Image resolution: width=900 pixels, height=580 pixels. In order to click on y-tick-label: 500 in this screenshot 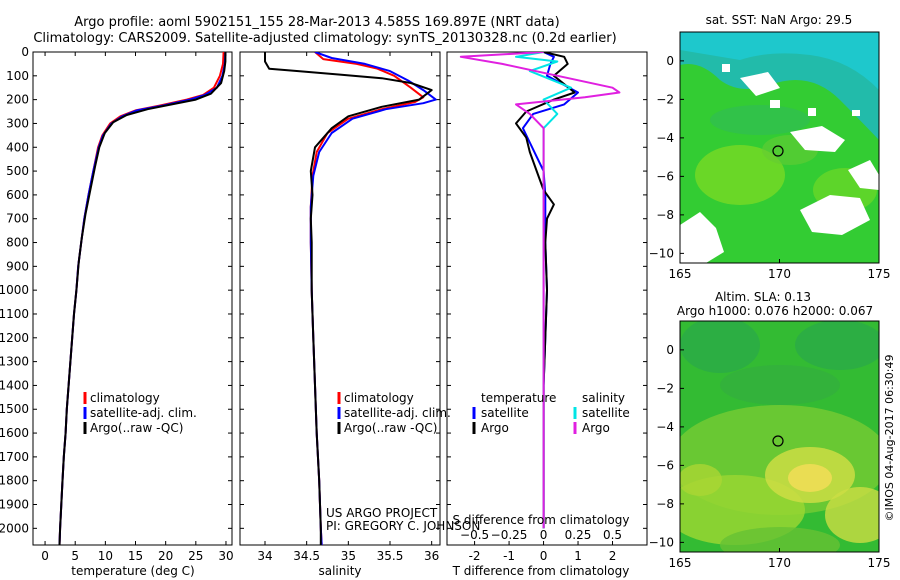, I will do `click(17, 171)`.